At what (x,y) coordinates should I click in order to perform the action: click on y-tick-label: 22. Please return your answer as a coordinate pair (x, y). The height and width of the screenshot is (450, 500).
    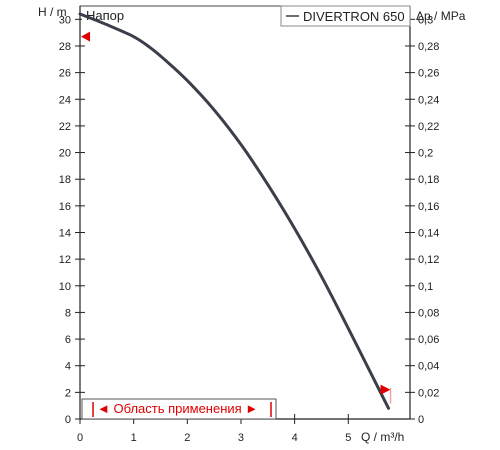
    Looking at the image, I should click on (65, 127).